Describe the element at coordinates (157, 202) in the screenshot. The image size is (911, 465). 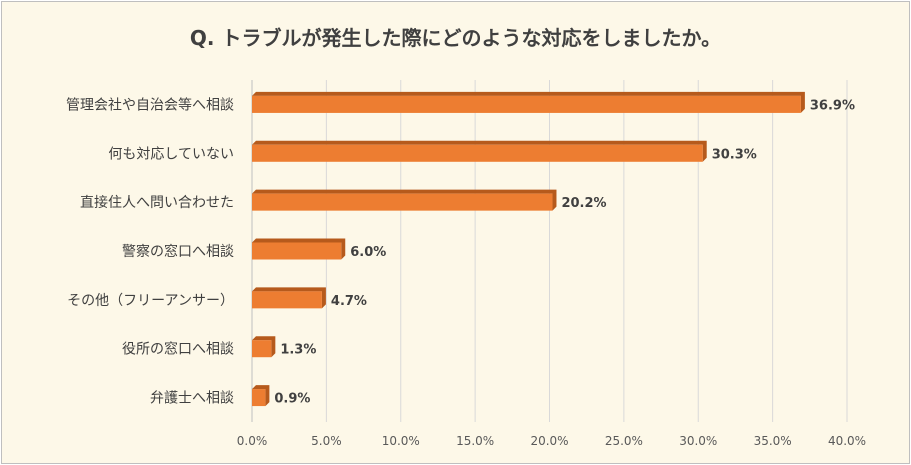
I see `category-label: 直接住人へ問い合わせた` at that location.